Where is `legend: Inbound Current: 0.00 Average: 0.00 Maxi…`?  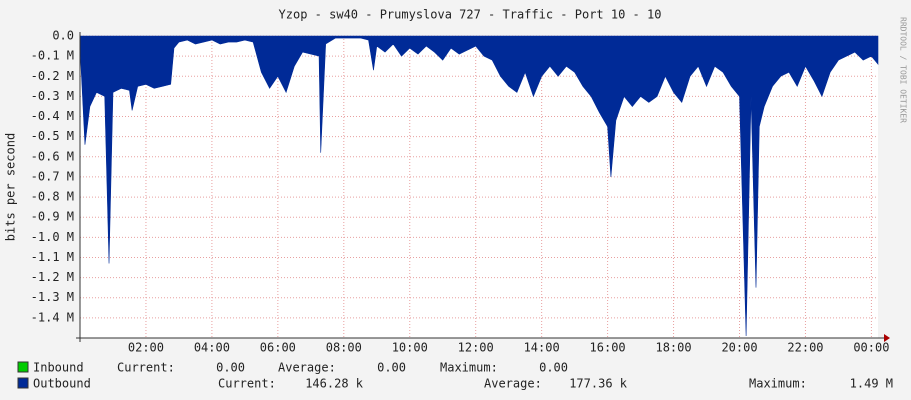 legend: Inbound Current: 0.00 Average: 0.00 Maxi… is located at coordinates (455, 376).